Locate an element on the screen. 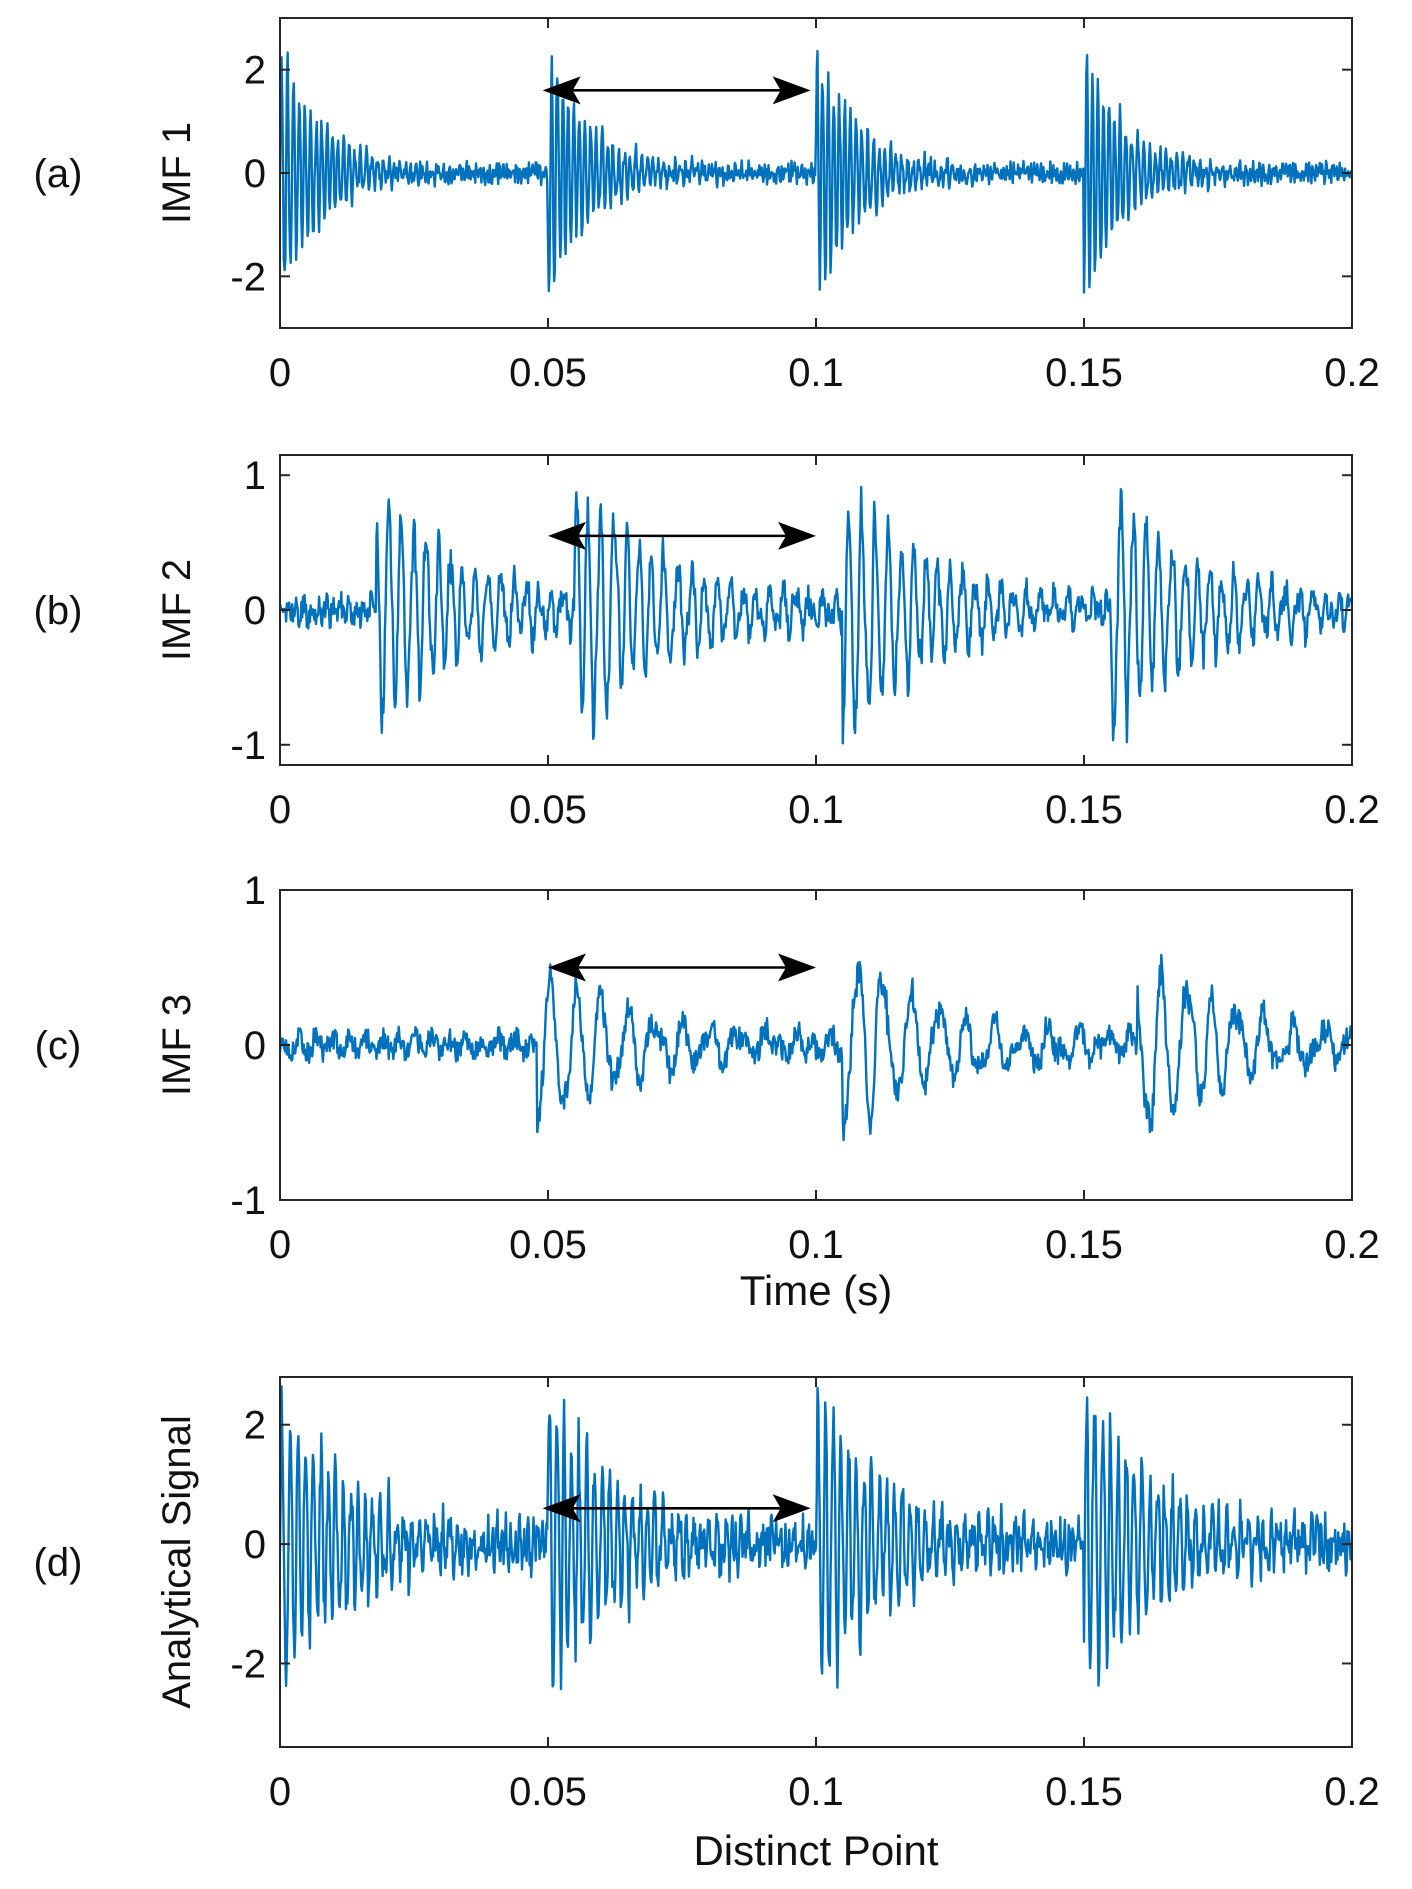 The height and width of the screenshot is (1889, 1412). panel-label: (a) is located at coordinates (58, 174).